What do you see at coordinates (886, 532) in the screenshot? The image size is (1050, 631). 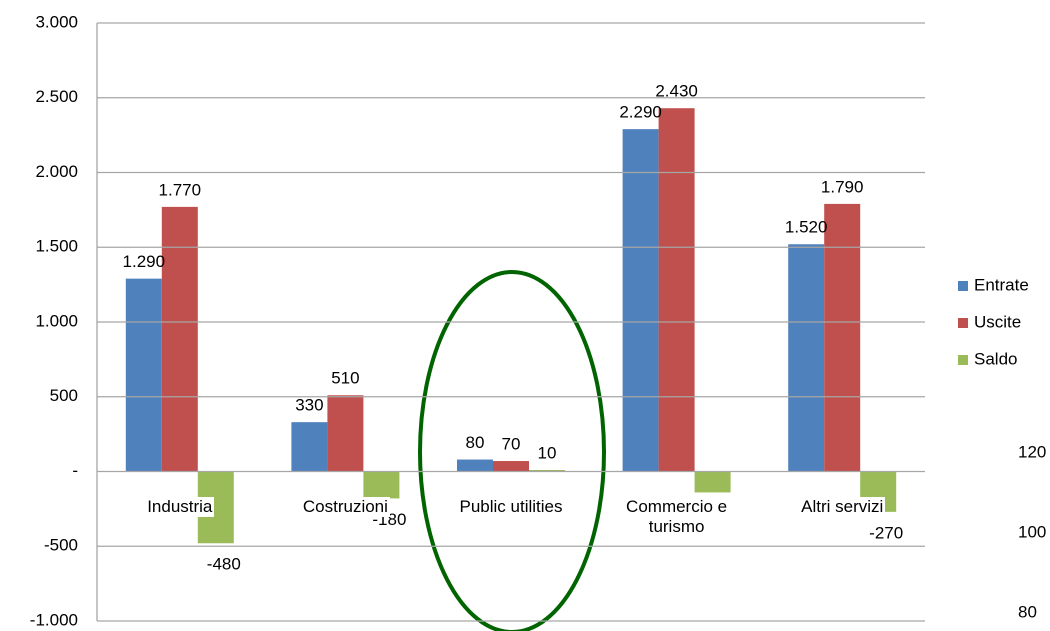 I see `data-label: -270` at bounding box center [886, 532].